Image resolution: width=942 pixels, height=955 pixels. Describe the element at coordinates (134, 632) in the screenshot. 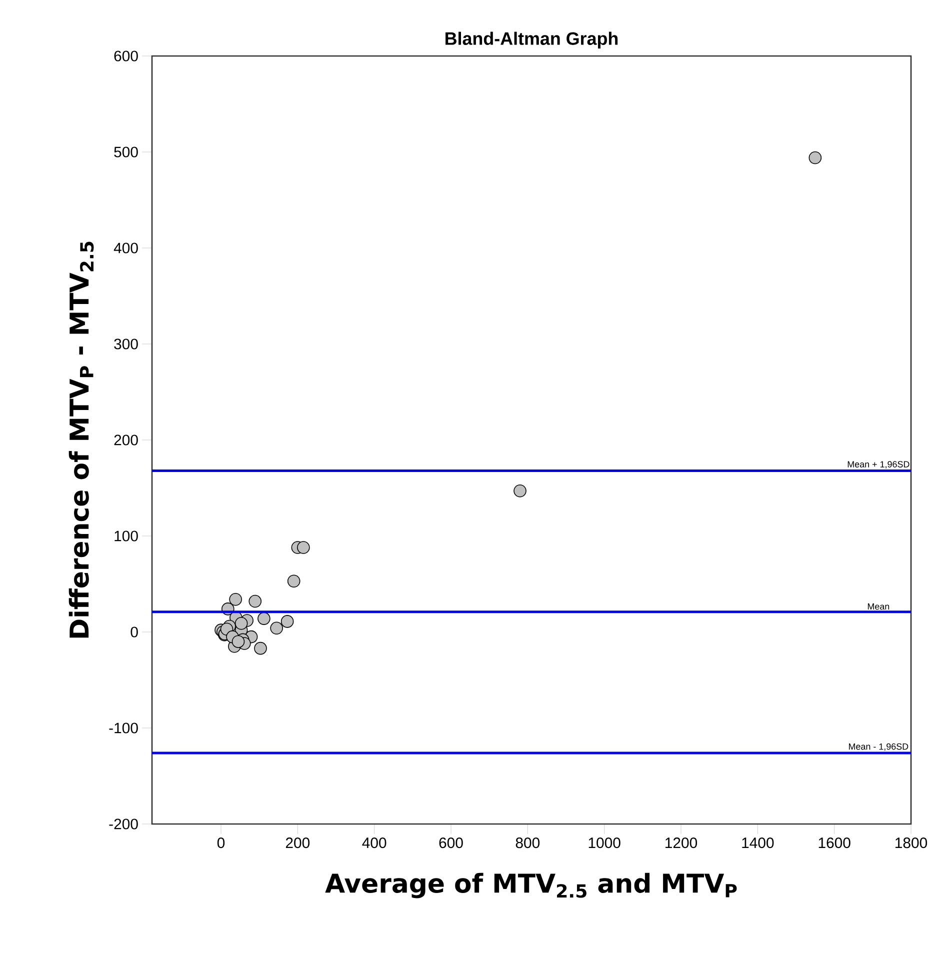

I see `y-tick-label: 0` at that location.